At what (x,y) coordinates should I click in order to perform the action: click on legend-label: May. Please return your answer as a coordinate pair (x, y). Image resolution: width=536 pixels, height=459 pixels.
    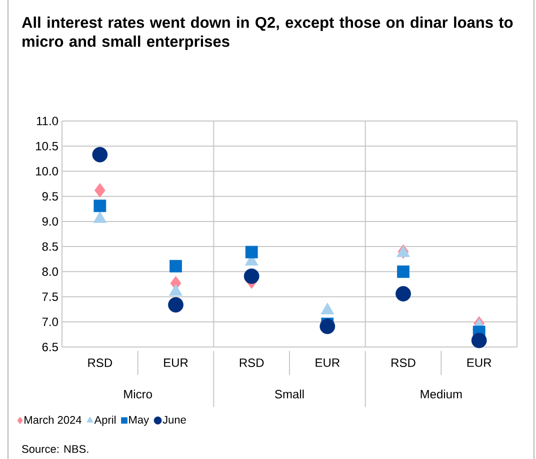
    Looking at the image, I should click on (139, 421).